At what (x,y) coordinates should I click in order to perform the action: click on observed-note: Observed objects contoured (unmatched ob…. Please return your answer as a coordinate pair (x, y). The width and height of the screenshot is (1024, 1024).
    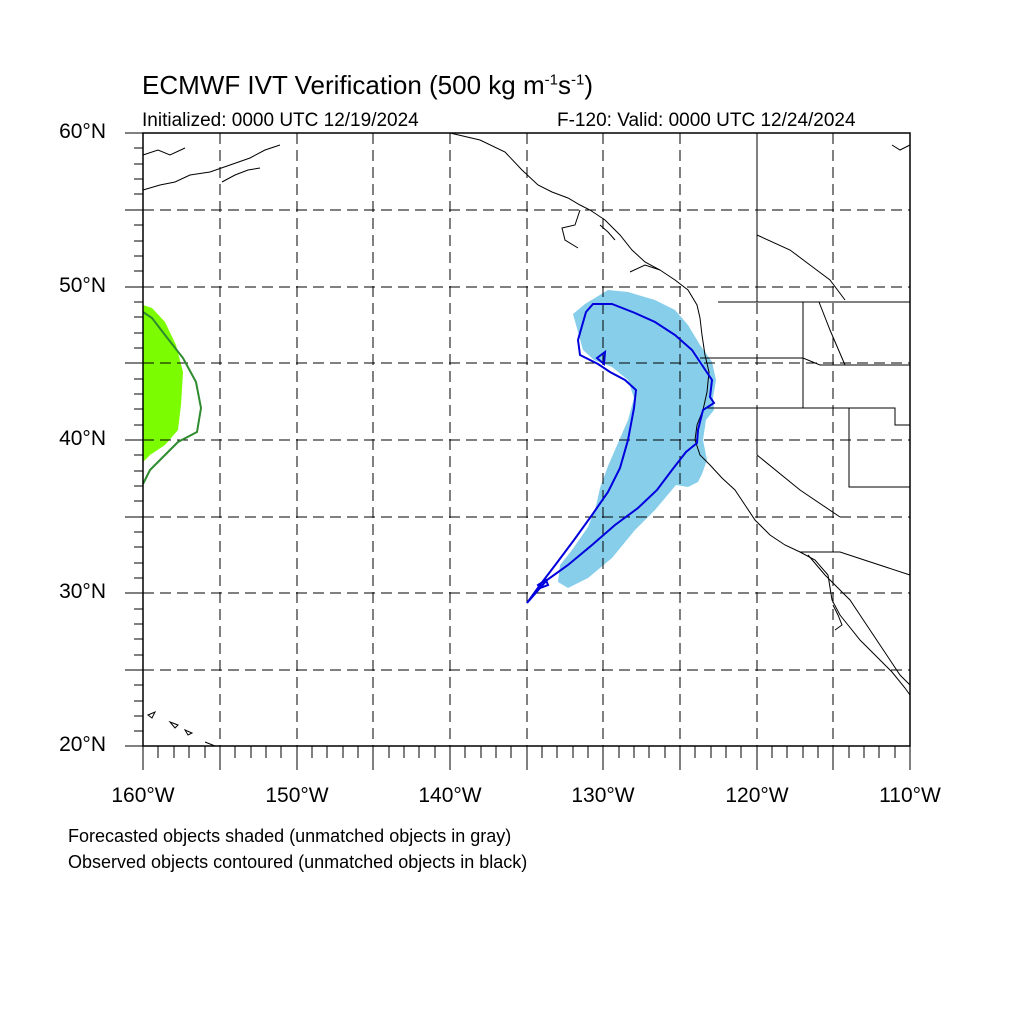
    Looking at the image, I should click on (298, 862).